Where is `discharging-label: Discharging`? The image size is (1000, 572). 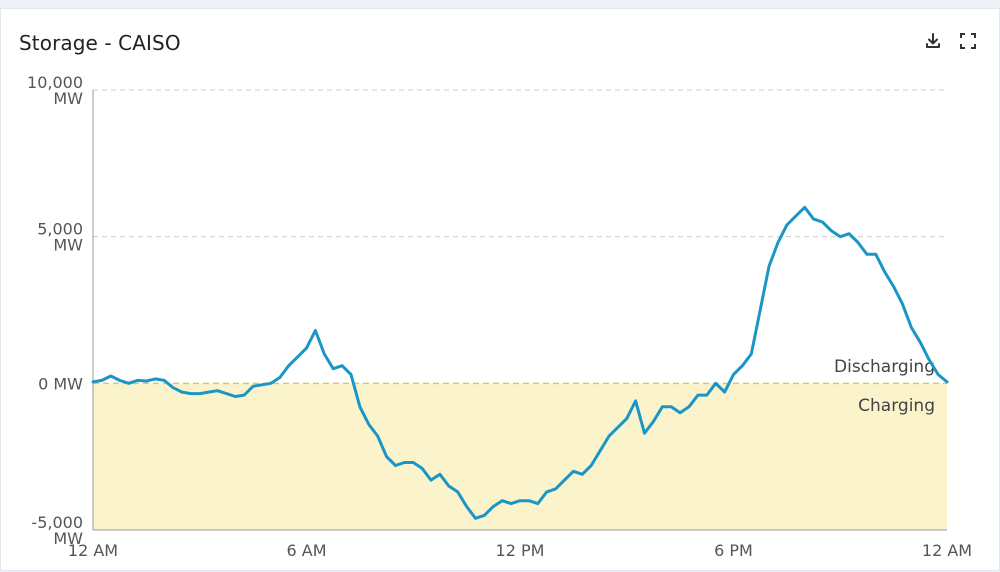 discharging-label: Discharging is located at coordinates (884, 367).